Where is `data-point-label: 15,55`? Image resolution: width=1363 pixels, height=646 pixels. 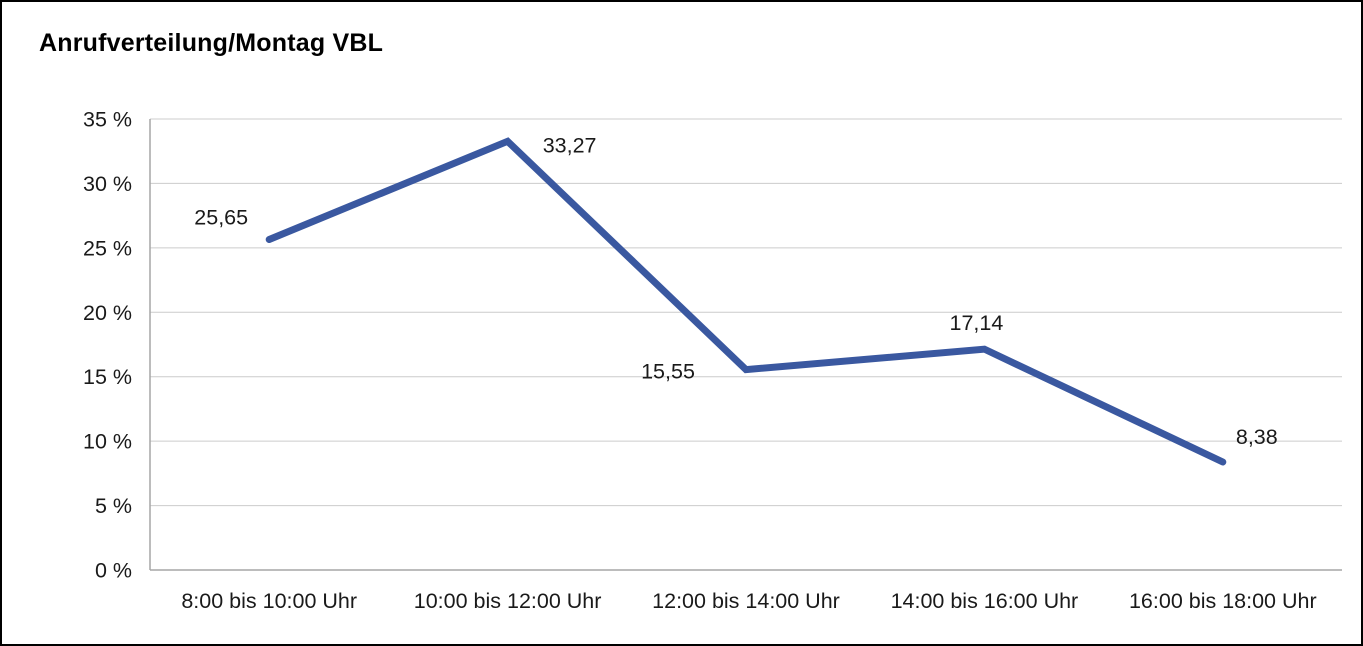
data-point-label: 15,55 is located at coordinates (668, 372).